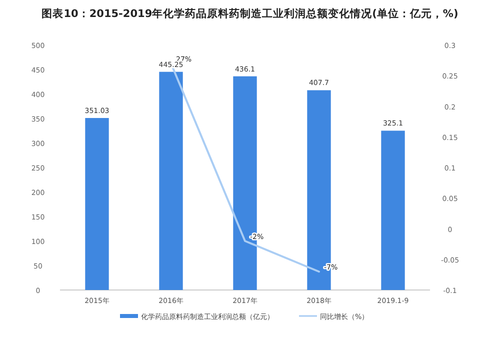 The image size is (500, 362). Describe the element at coordinates (250, 13) in the screenshot. I see `chart-title: 图表10：2015-2019年化学药品原料药制造工业利润总额变化情况(单位：亿元，%)` at that location.